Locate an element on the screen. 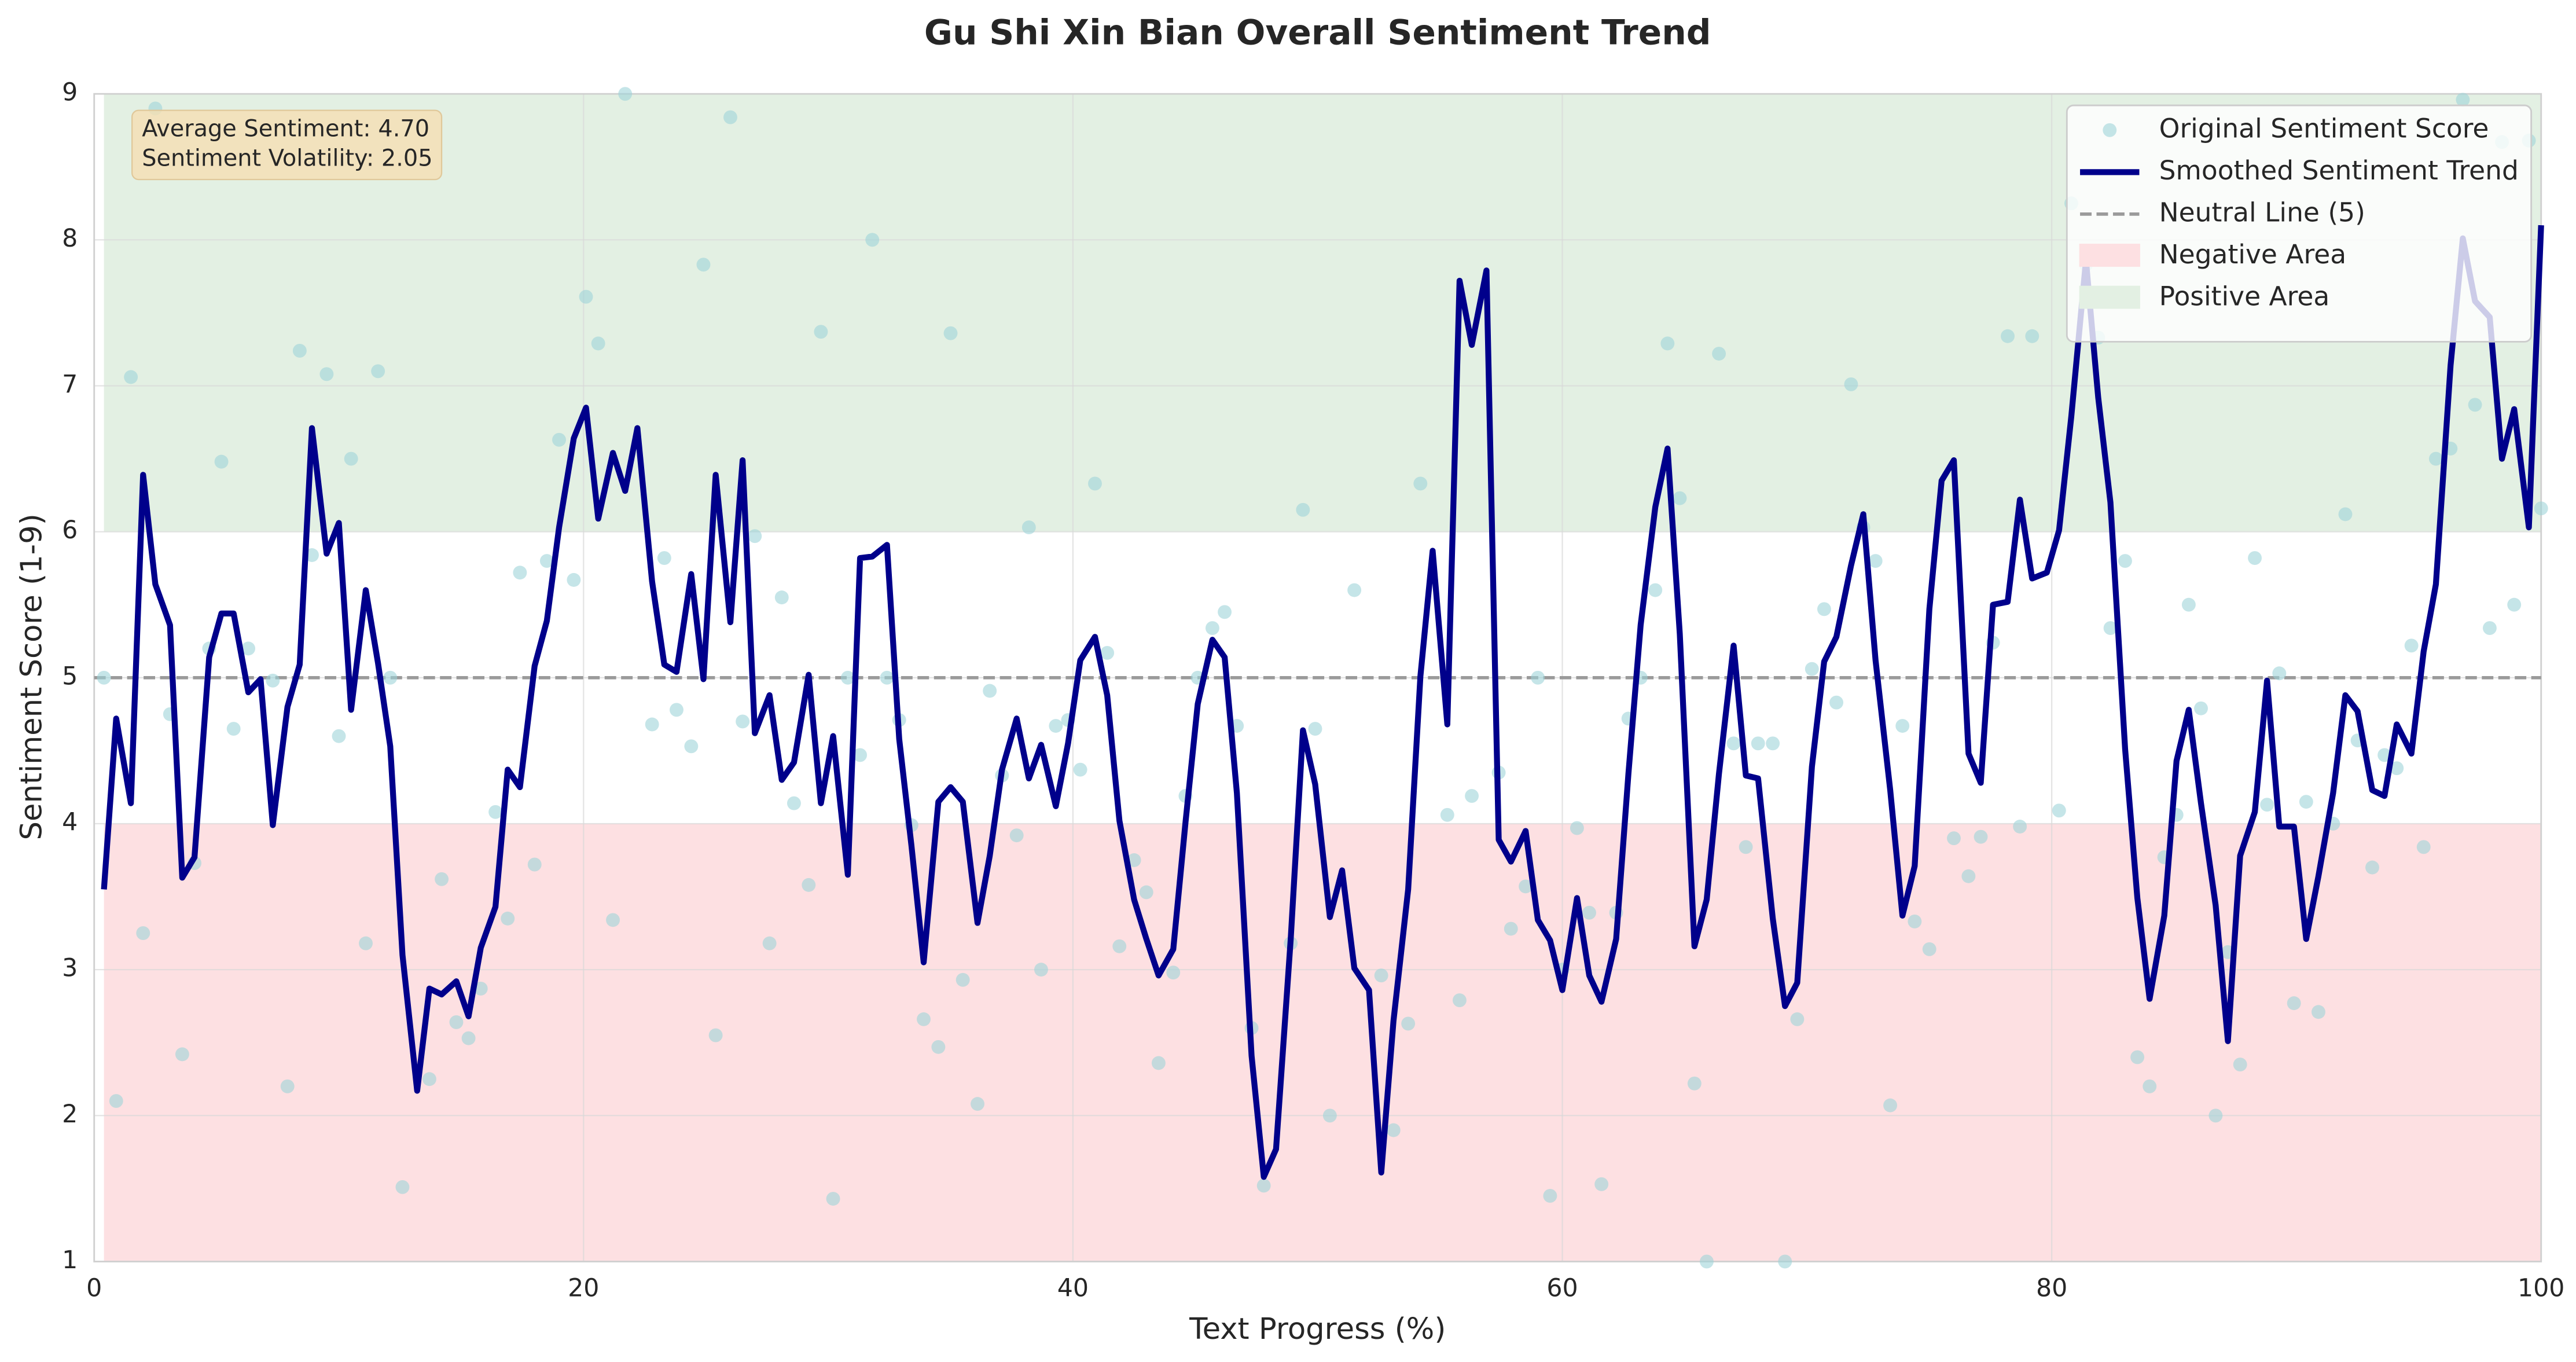 Image resolution: width=2576 pixels, height=1362 pixels. x-tick-label: 60 is located at coordinates (1562, 1287).